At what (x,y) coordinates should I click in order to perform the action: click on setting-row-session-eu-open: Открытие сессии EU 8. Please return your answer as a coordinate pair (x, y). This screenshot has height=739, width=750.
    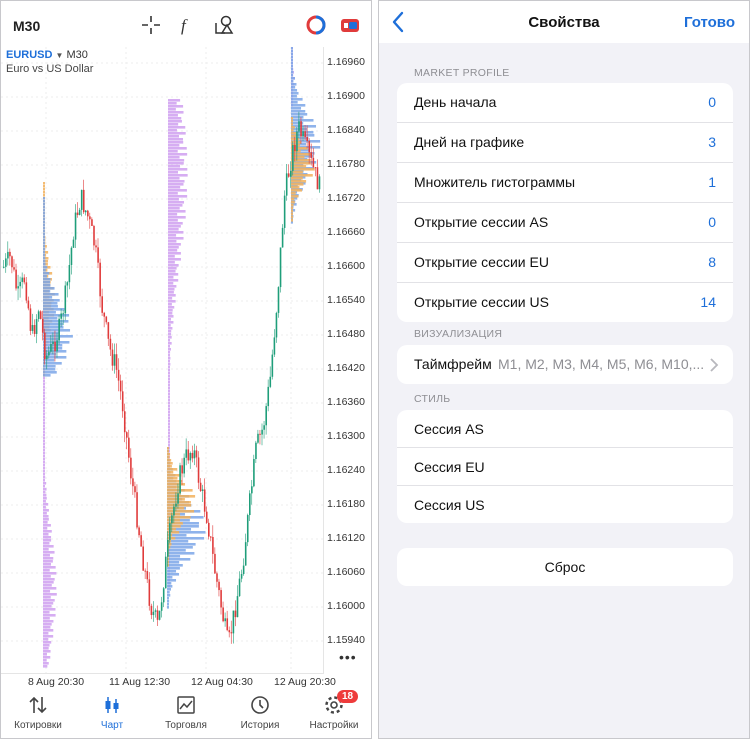
    Looking at the image, I should click on (565, 263).